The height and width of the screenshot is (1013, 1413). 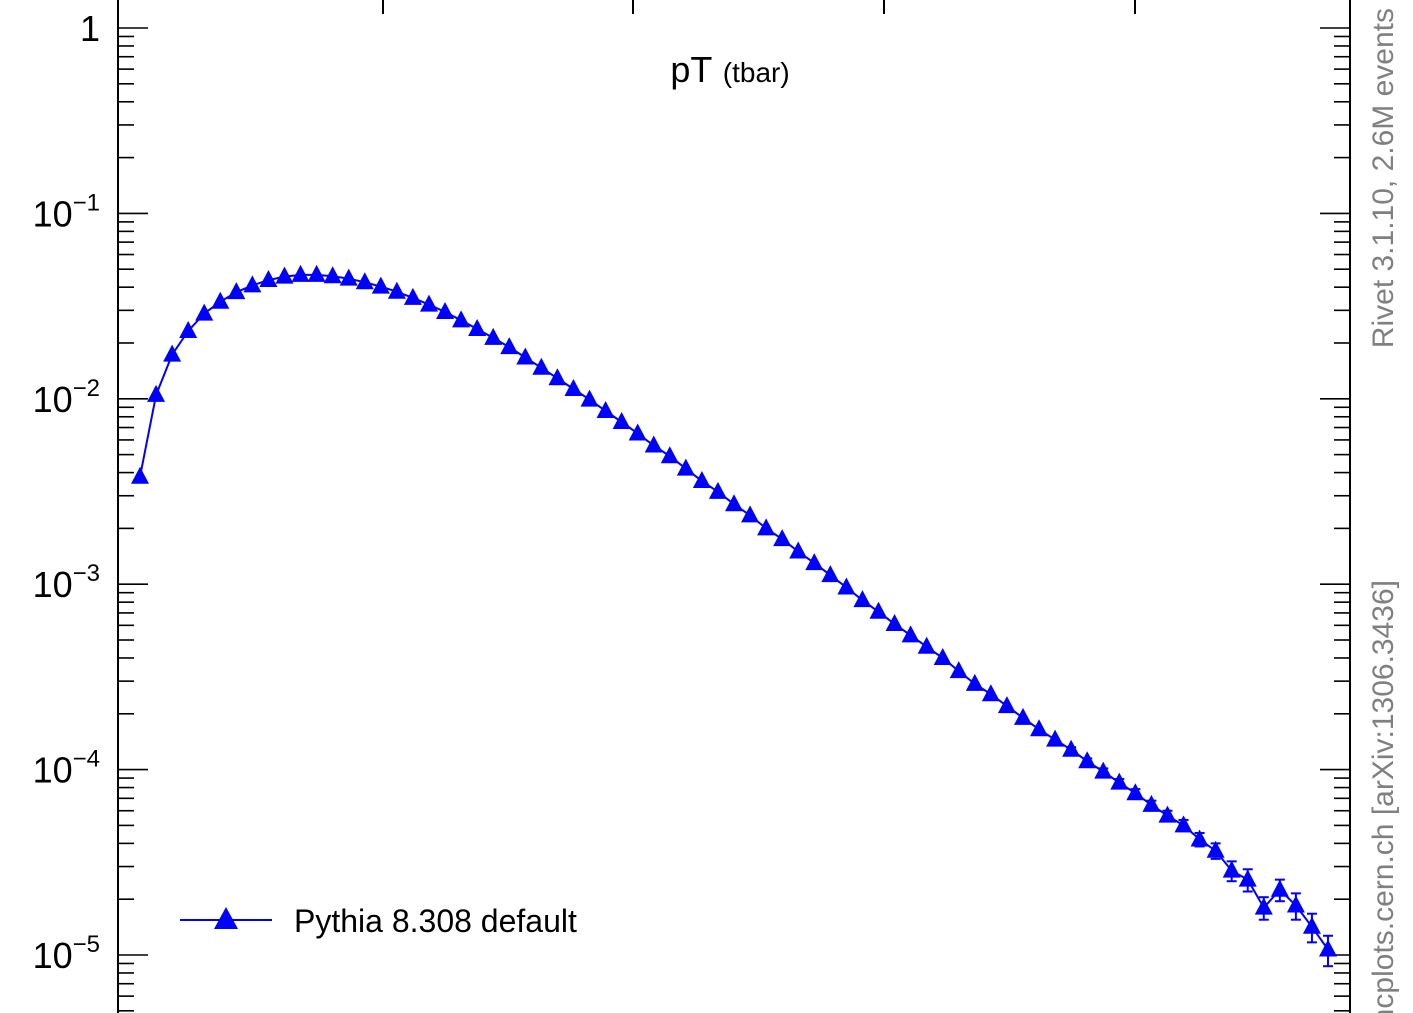 What do you see at coordinates (66, 397) in the screenshot?
I see `y-tick-label: 10⁻²` at bounding box center [66, 397].